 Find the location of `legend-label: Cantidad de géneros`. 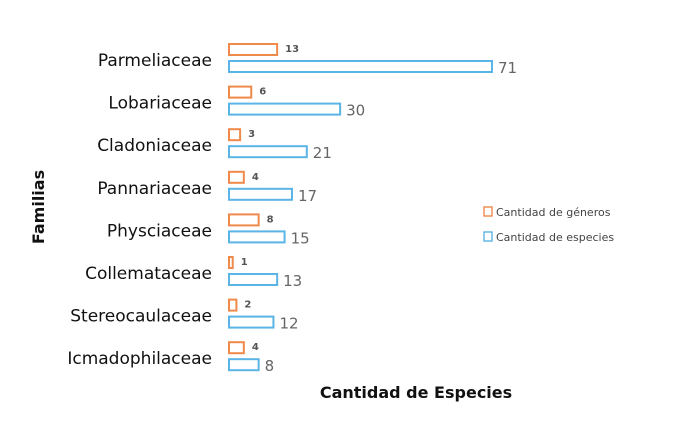

legend-label: Cantidad de géneros is located at coordinates (553, 212).